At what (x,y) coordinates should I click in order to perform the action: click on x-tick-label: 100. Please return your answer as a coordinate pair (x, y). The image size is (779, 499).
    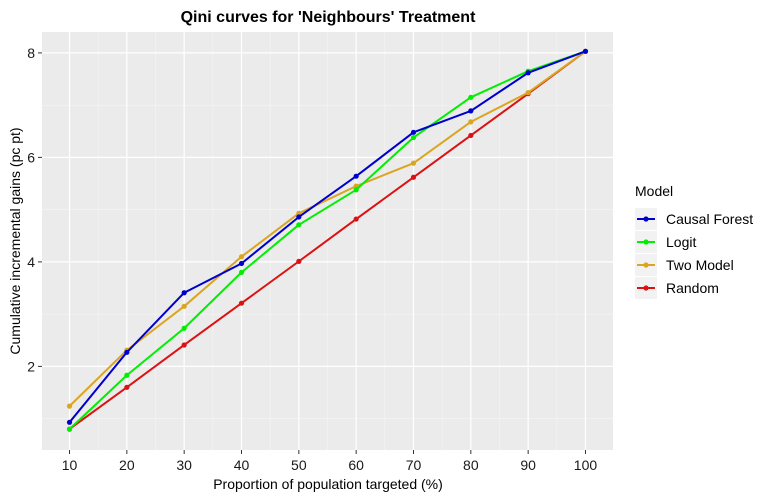
    Looking at the image, I should click on (586, 465).